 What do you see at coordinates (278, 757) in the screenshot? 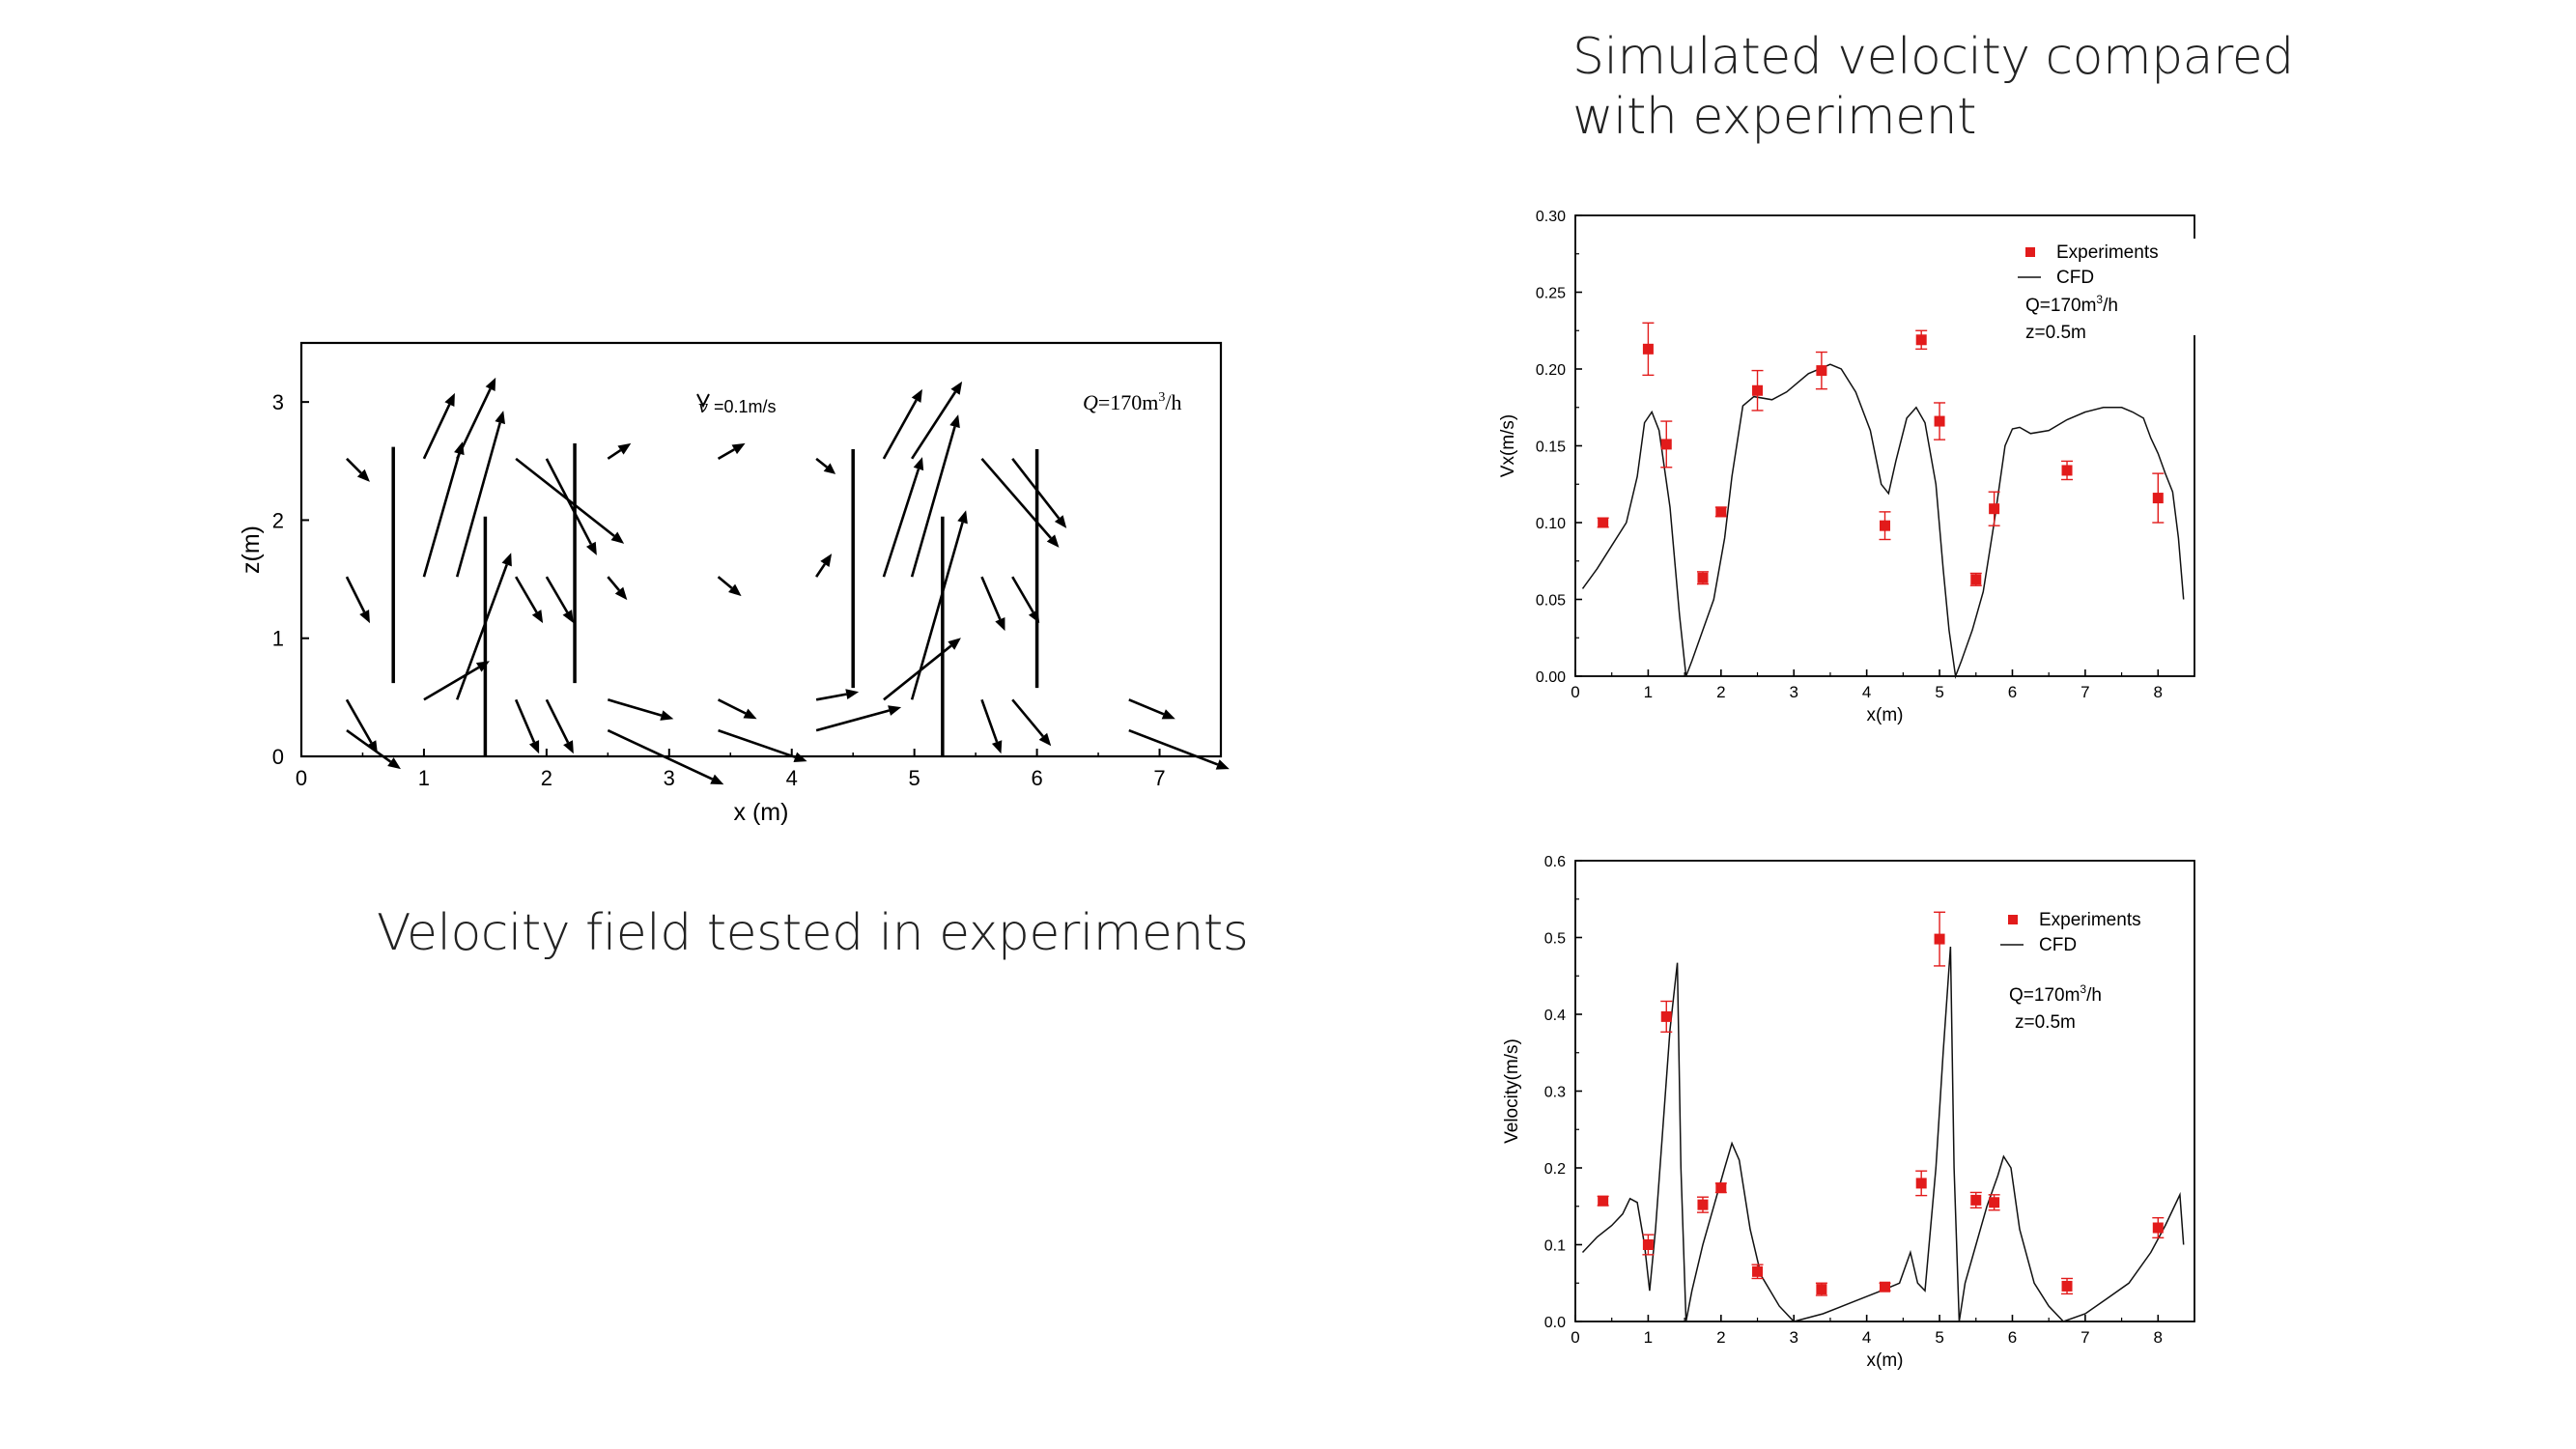
I see `y-tick-label: 0` at bounding box center [278, 757].